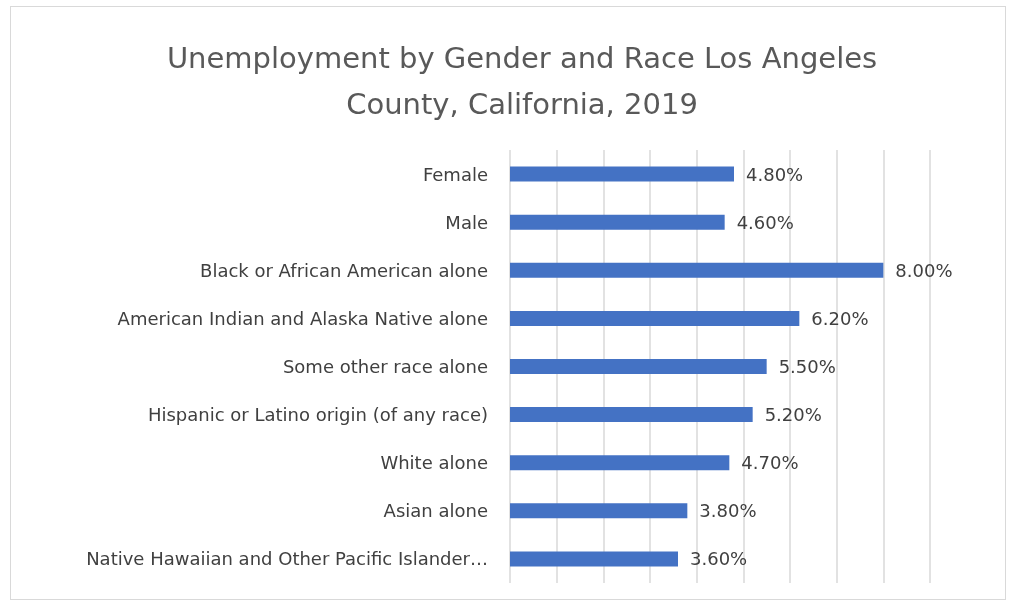 The image size is (1010, 605). What do you see at coordinates (924, 270) in the screenshot?
I see `data-label: 8.00%` at bounding box center [924, 270].